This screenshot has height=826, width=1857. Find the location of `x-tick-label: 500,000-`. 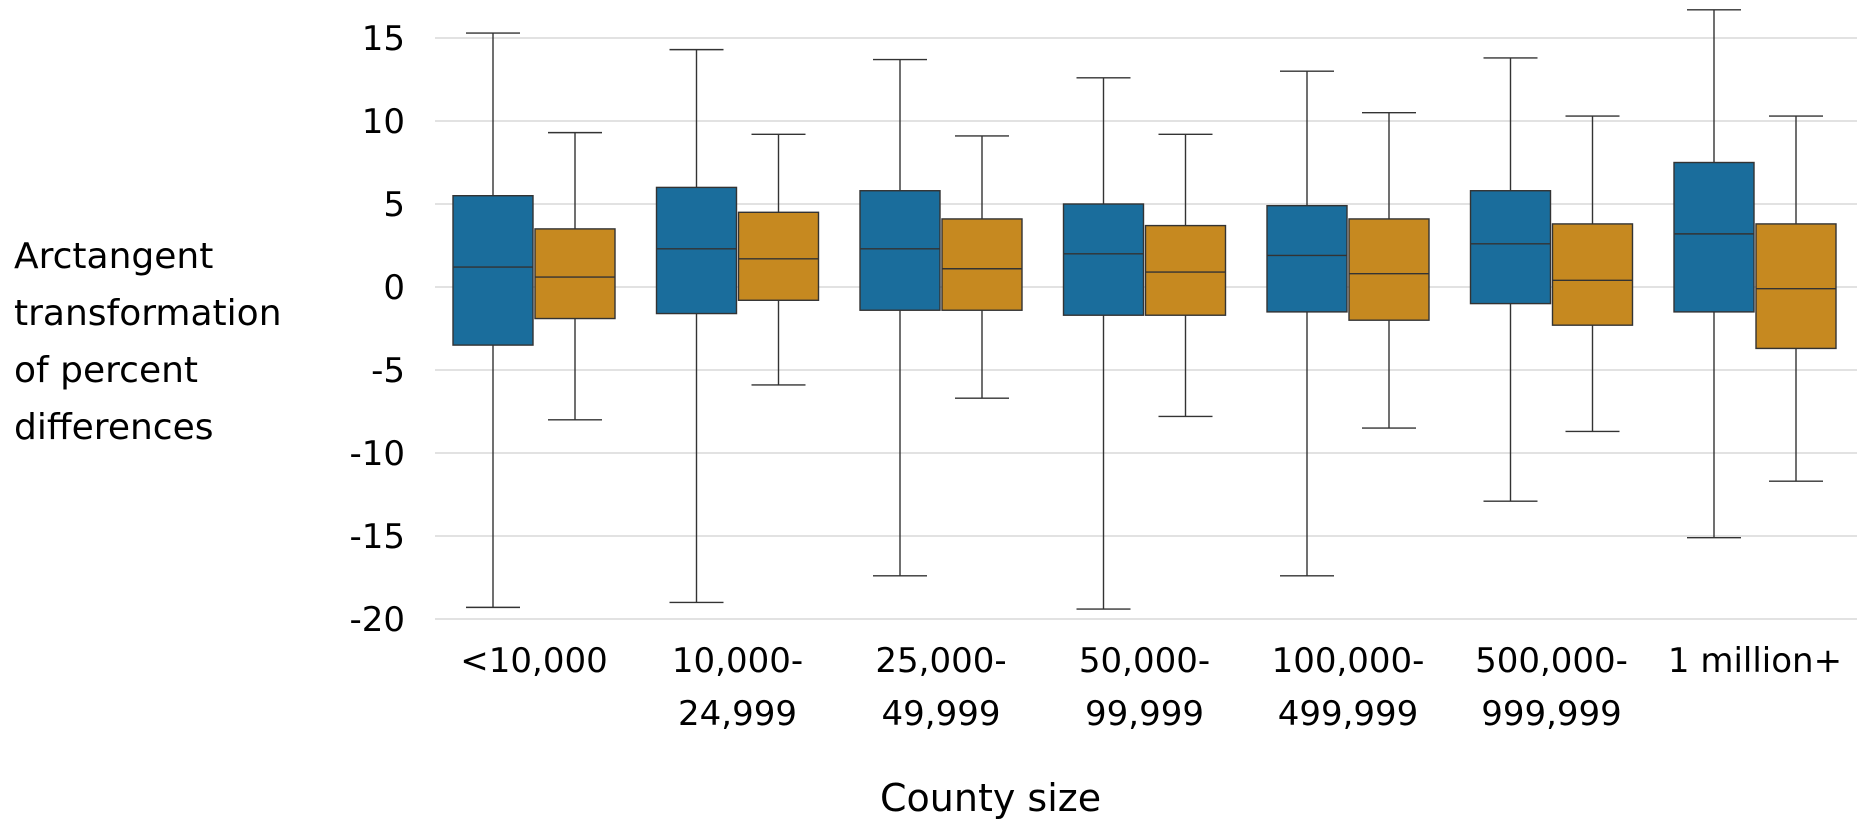

x-tick-label: 500,000- is located at coordinates (1551, 661).